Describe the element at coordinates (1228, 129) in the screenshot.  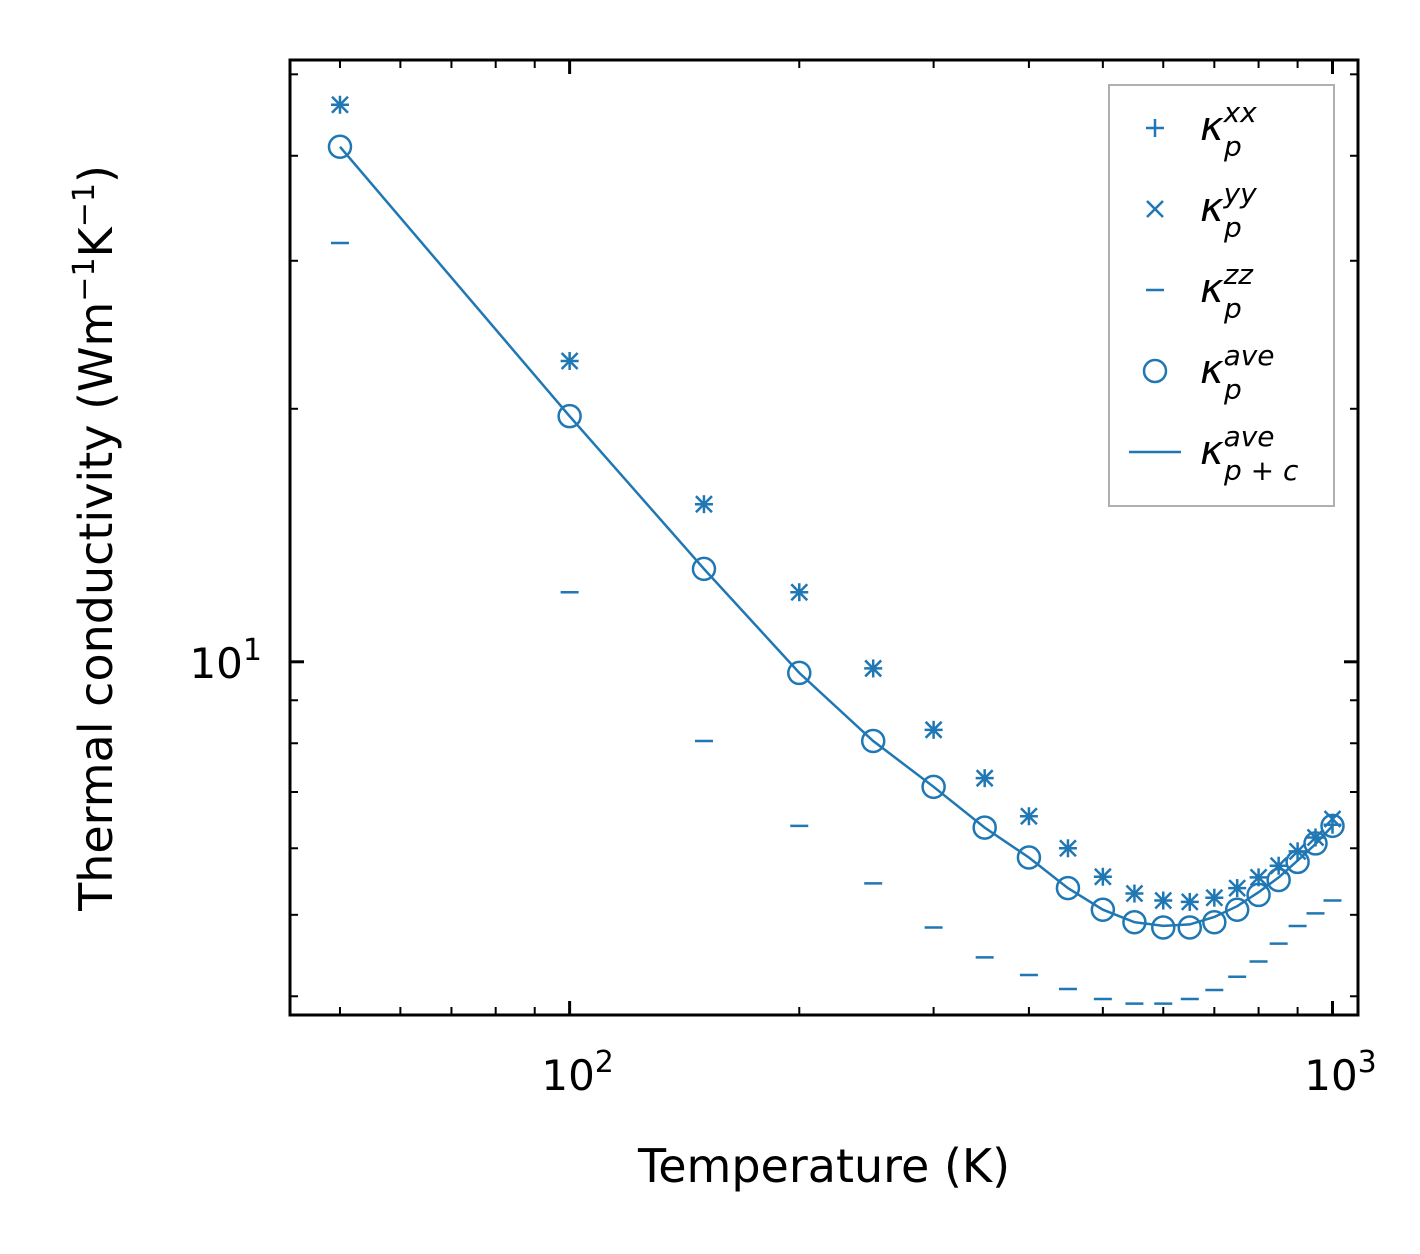
I see `legend-label-kappa_xx: κxx p` at that location.